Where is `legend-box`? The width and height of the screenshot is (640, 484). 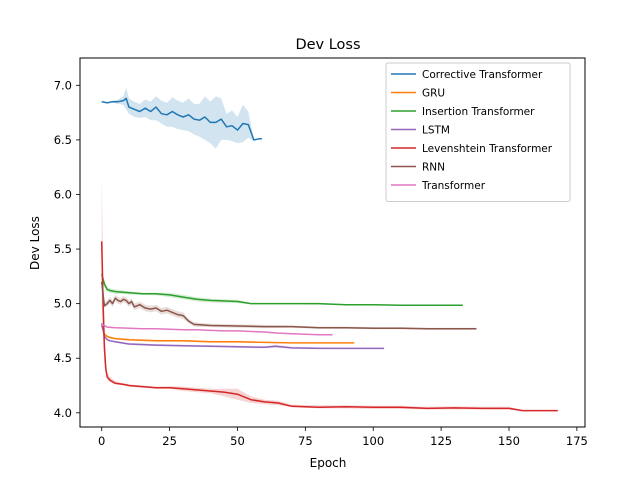
legend-box is located at coordinates (478, 132).